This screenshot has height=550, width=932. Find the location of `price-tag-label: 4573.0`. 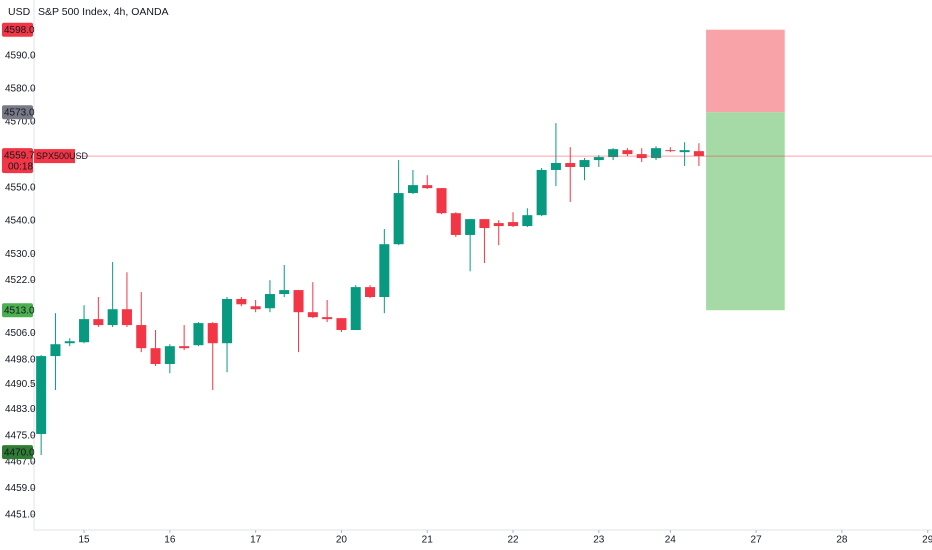

price-tag-label: 4573.0 is located at coordinates (19, 112).